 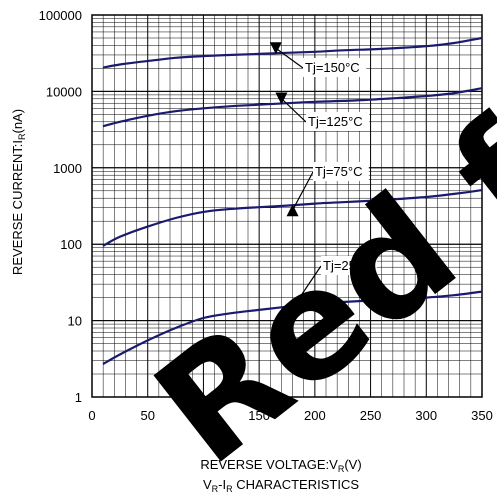 What do you see at coordinates (75, 321) in the screenshot?
I see `y-tick-label: 10` at bounding box center [75, 321].